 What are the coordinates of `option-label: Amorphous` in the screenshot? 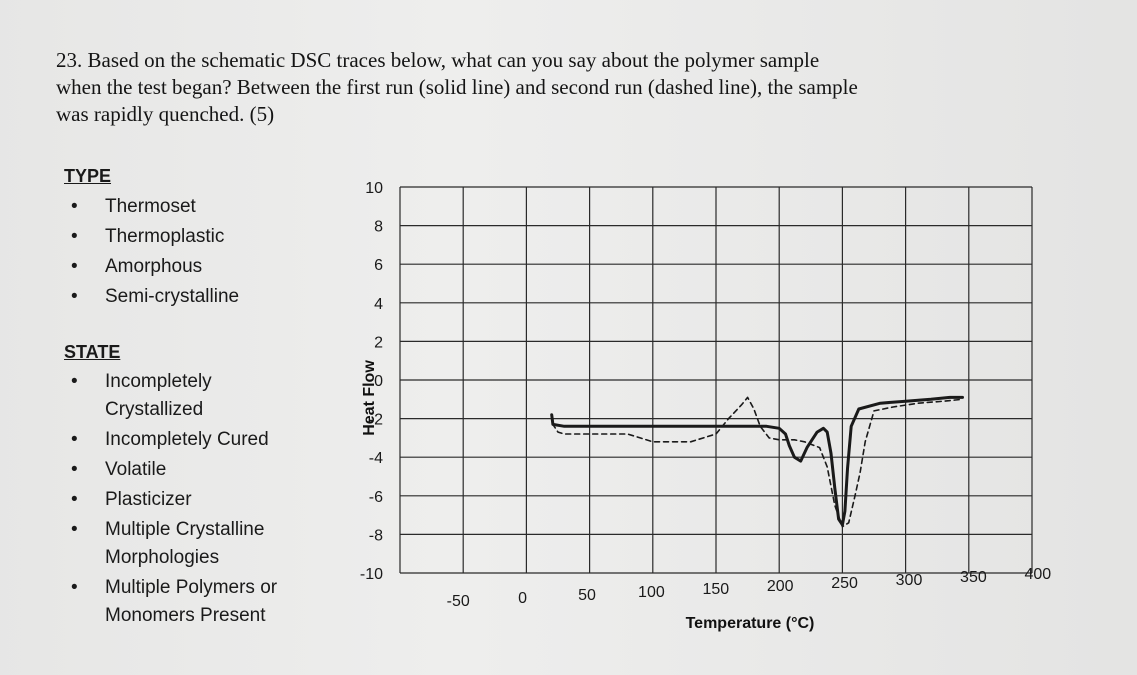 It's located at (154, 266).